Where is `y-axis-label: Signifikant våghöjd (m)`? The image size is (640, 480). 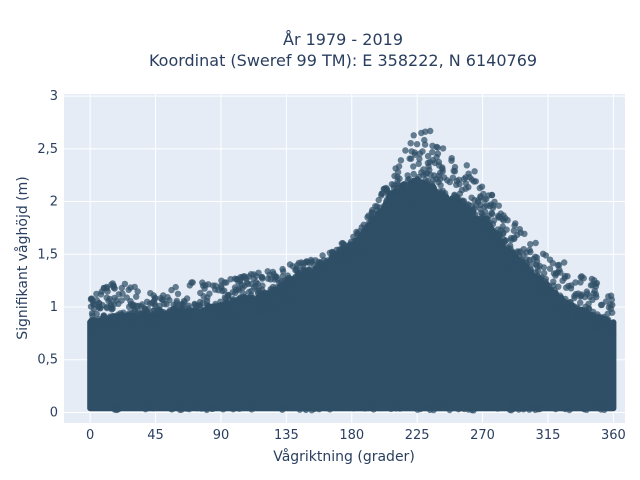
y-axis-label: Signifikant våghöjd (m) is located at coordinates (22, 257).